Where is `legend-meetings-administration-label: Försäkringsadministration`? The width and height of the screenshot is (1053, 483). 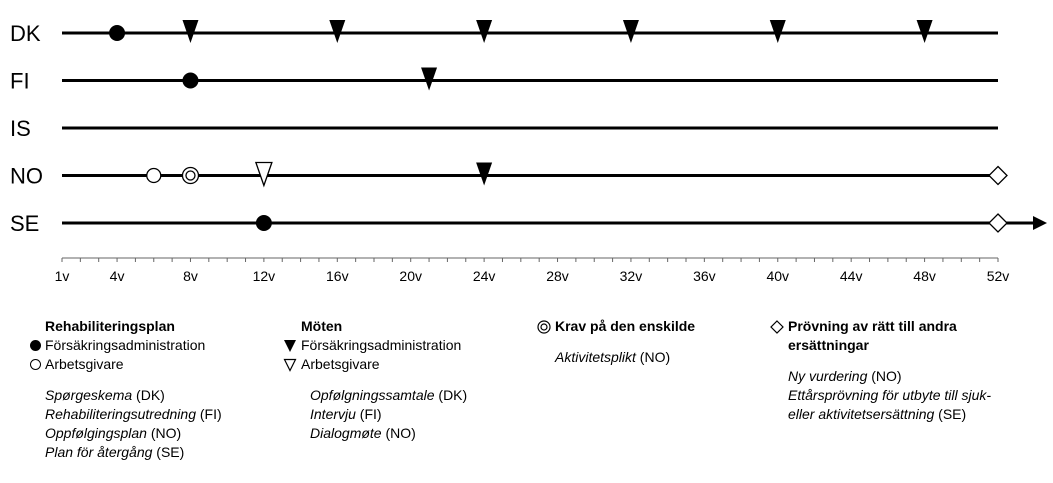 legend-meetings-administration-label: Försäkringsadministration is located at coordinates (381, 345).